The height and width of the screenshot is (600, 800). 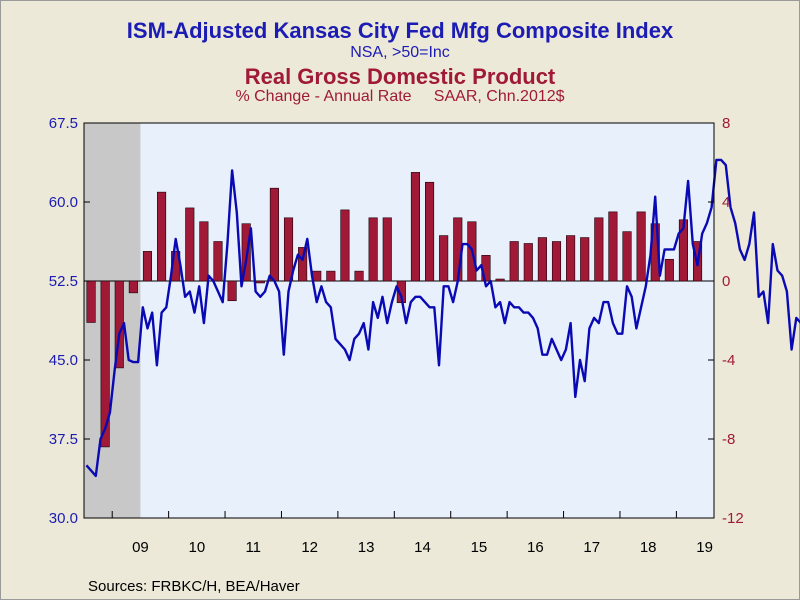 What do you see at coordinates (400, 52) in the screenshot?
I see `line-series-subtitle: NSA, >50=Inc` at bounding box center [400, 52].